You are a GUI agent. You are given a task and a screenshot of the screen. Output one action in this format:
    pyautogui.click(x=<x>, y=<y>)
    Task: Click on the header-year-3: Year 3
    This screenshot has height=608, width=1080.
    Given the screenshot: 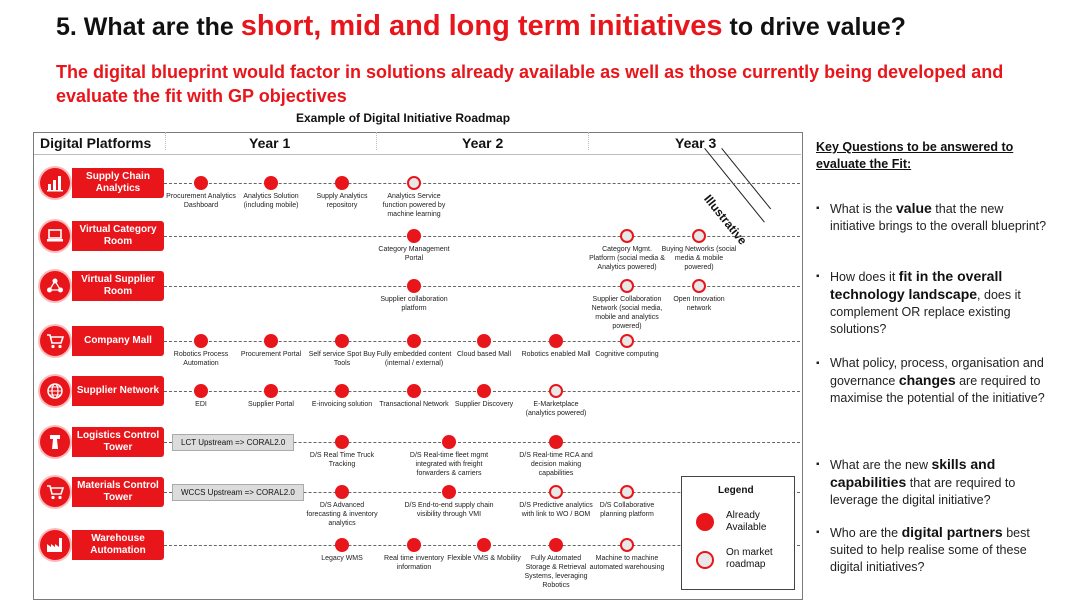 What is the action you would take?
    pyautogui.click(x=696, y=143)
    